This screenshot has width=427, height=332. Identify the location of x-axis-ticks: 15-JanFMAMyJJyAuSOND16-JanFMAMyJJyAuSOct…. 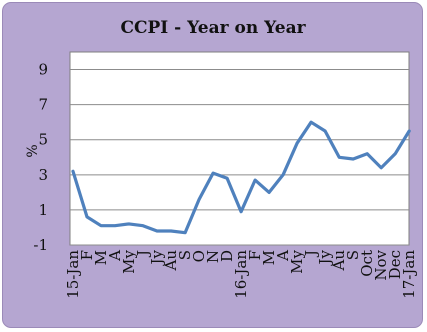
(241, 273).